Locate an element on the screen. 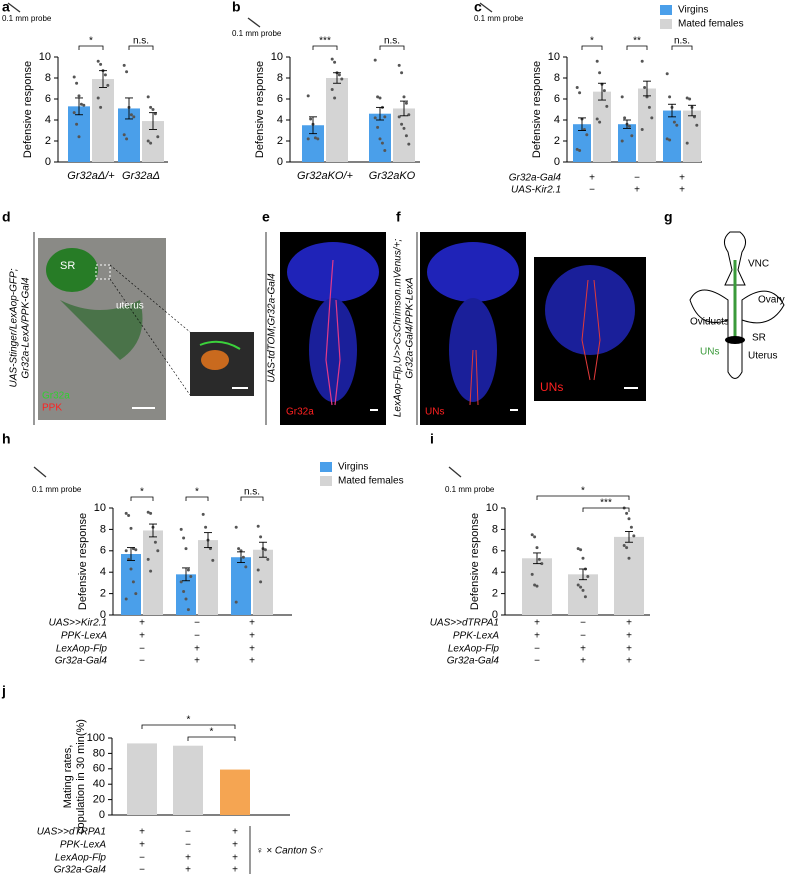 This screenshot has height=874, width=798. y-tick-label: 4 is located at coordinates (495, 572).